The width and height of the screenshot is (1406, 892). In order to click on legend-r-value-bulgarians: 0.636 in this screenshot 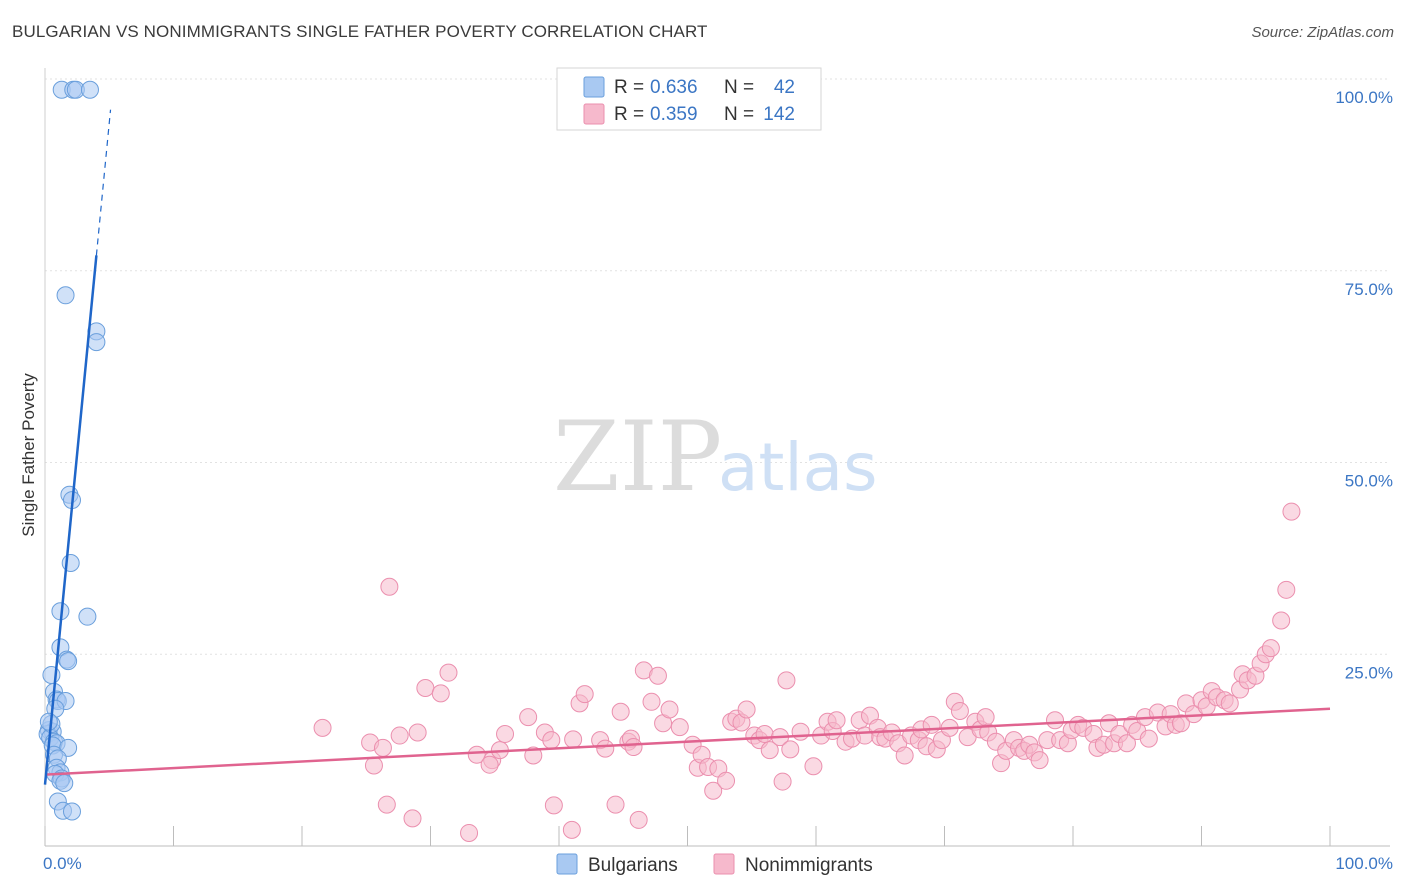, I will do `click(674, 87)`.